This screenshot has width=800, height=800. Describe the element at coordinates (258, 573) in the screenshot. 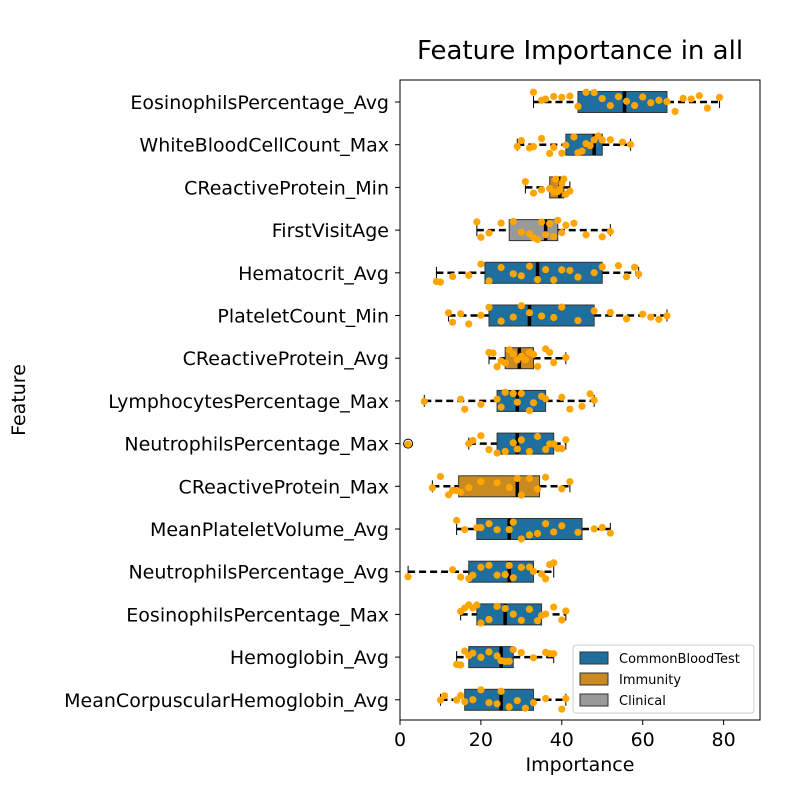

I see `y-tick-label: NeutrophilsPercentage_Avg` at that location.